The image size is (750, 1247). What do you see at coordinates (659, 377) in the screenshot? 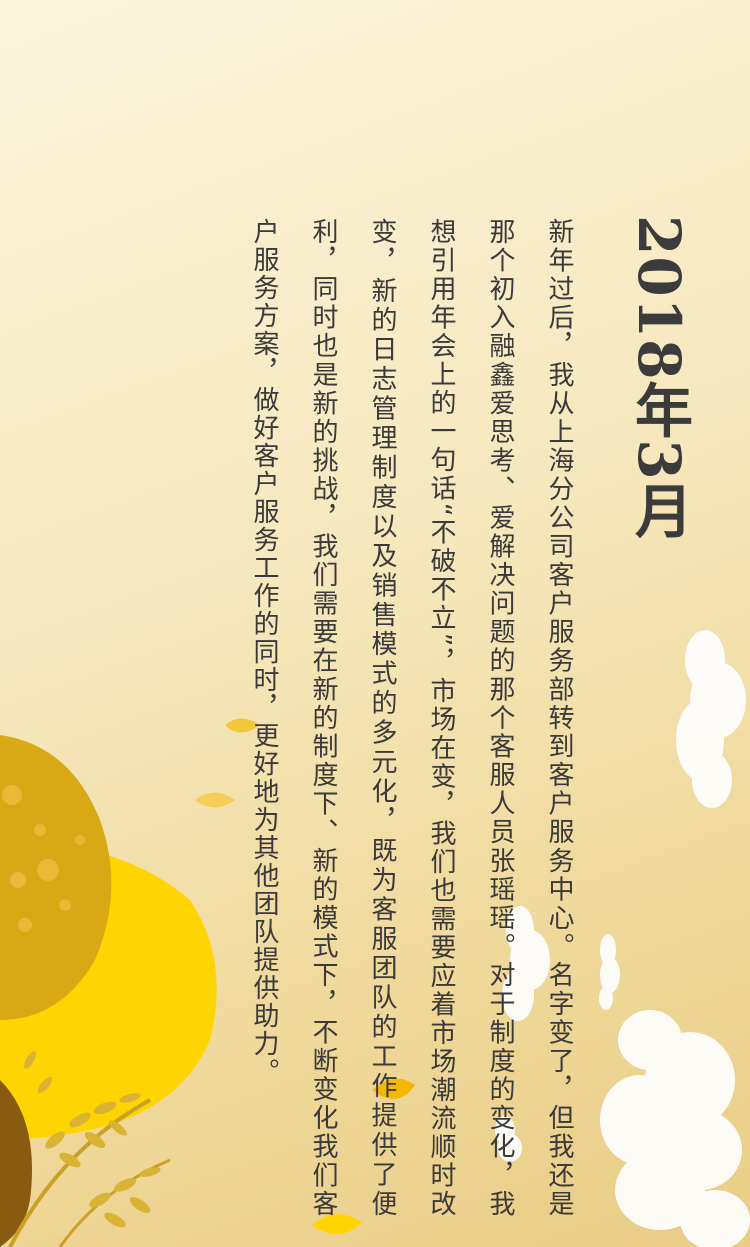
I see `page-title: 2018年3月` at bounding box center [659, 377].